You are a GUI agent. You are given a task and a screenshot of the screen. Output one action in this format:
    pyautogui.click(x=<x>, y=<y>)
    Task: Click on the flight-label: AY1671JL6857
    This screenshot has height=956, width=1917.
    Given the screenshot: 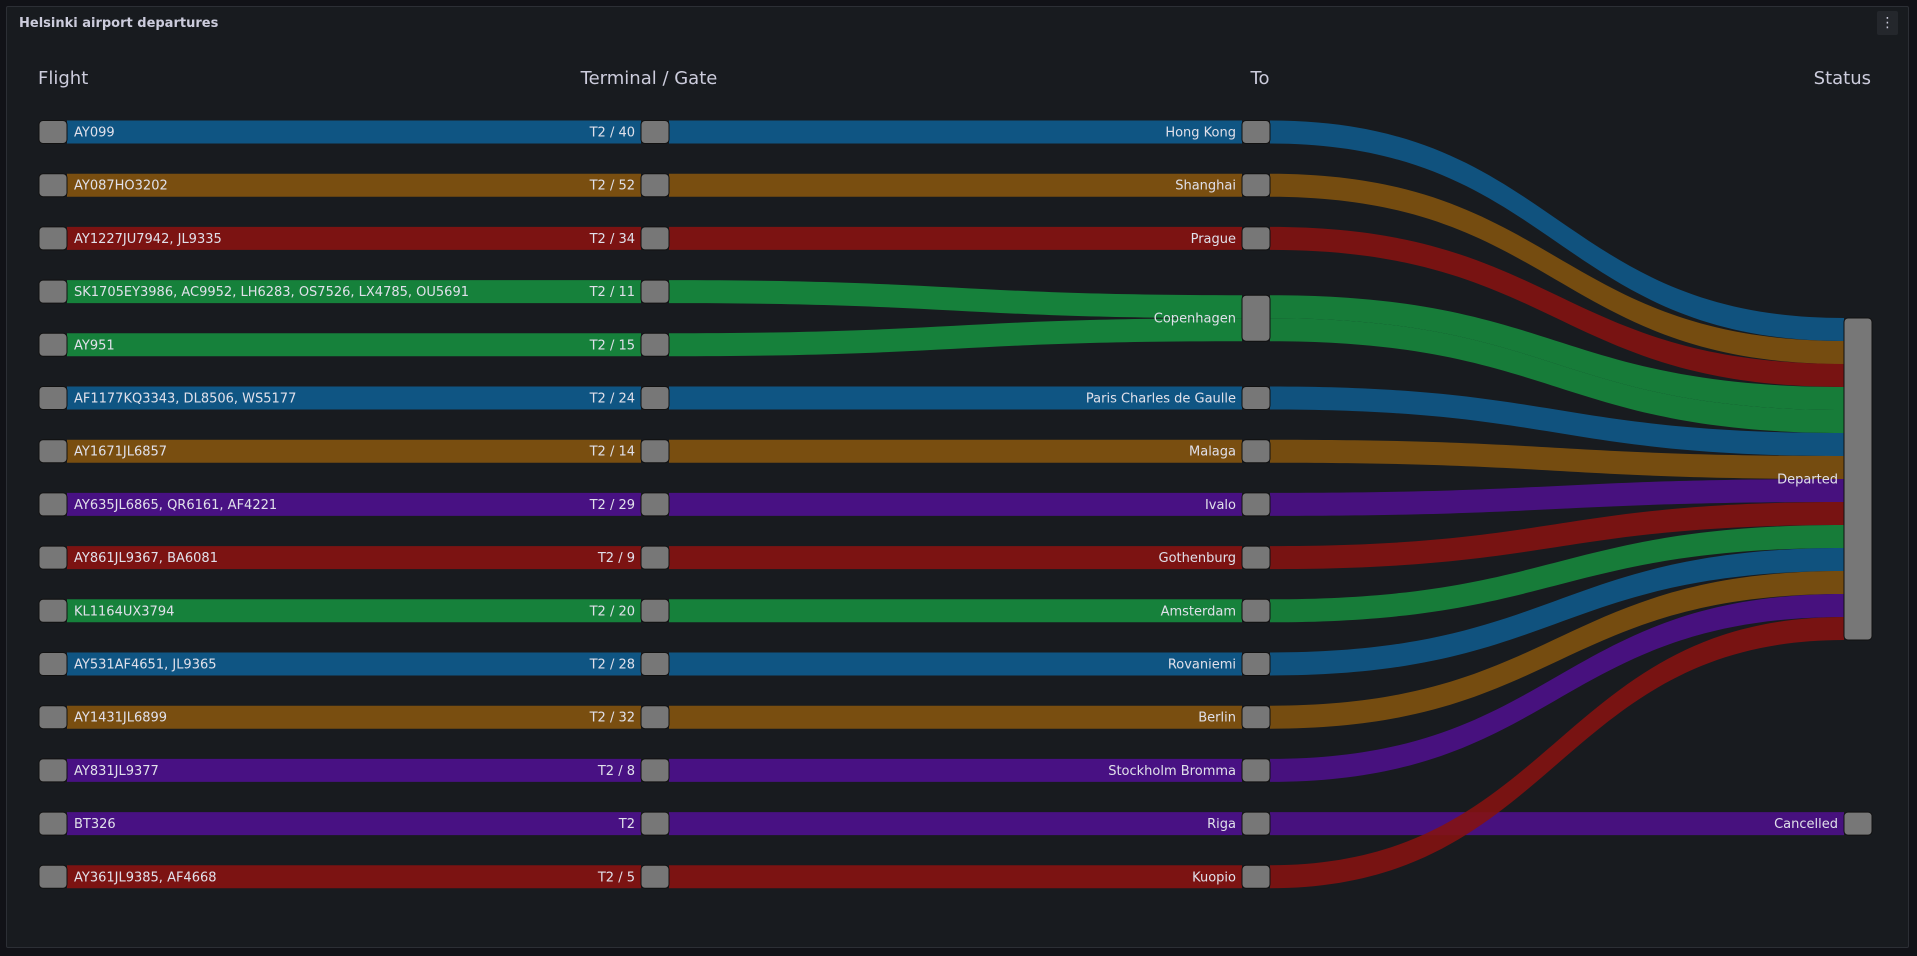 What is the action you would take?
    pyautogui.click(x=120, y=452)
    